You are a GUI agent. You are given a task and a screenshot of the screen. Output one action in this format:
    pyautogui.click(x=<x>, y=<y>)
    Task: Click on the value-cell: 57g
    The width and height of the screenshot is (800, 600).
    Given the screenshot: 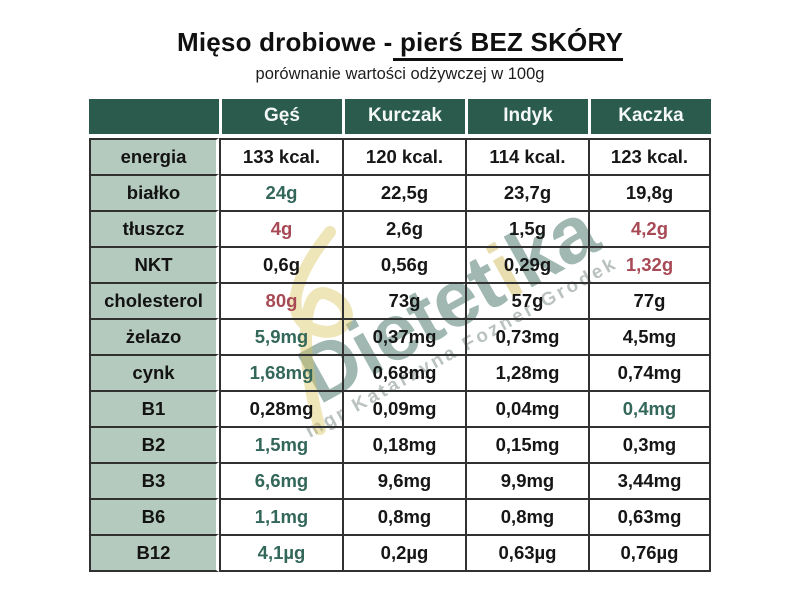 What is the action you would take?
    pyautogui.click(x=526, y=300)
    